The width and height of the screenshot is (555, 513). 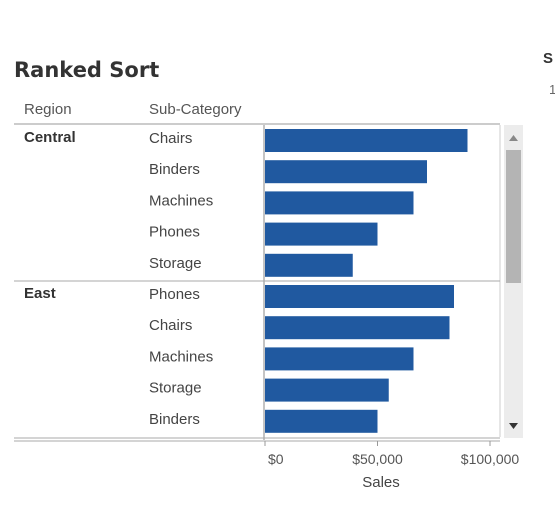 What do you see at coordinates (513, 216) in the screenshot?
I see `scrollbar-thumb` at bounding box center [513, 216].